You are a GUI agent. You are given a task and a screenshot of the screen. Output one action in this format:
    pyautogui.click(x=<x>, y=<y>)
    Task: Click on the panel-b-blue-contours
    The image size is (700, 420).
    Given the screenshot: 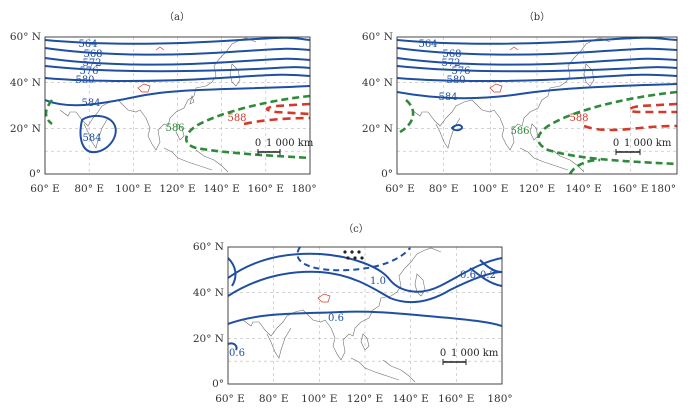 What is the action you would take?
    pyautogui.click(x=537, y=84)
    